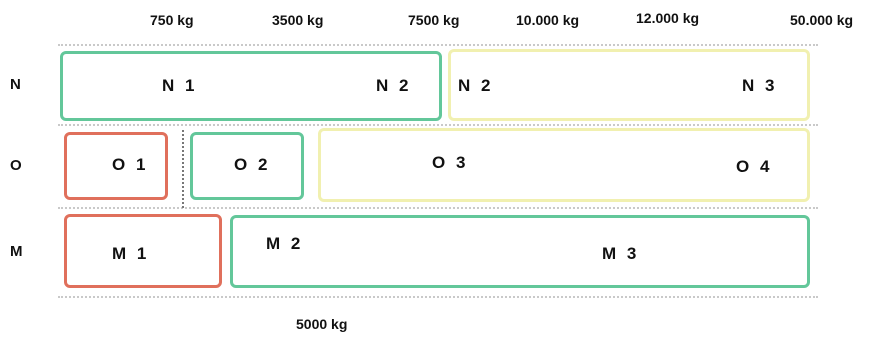  Describe the element at coordinates (520, 251) in the screenshot. I see `box-m2-m3` at that location.